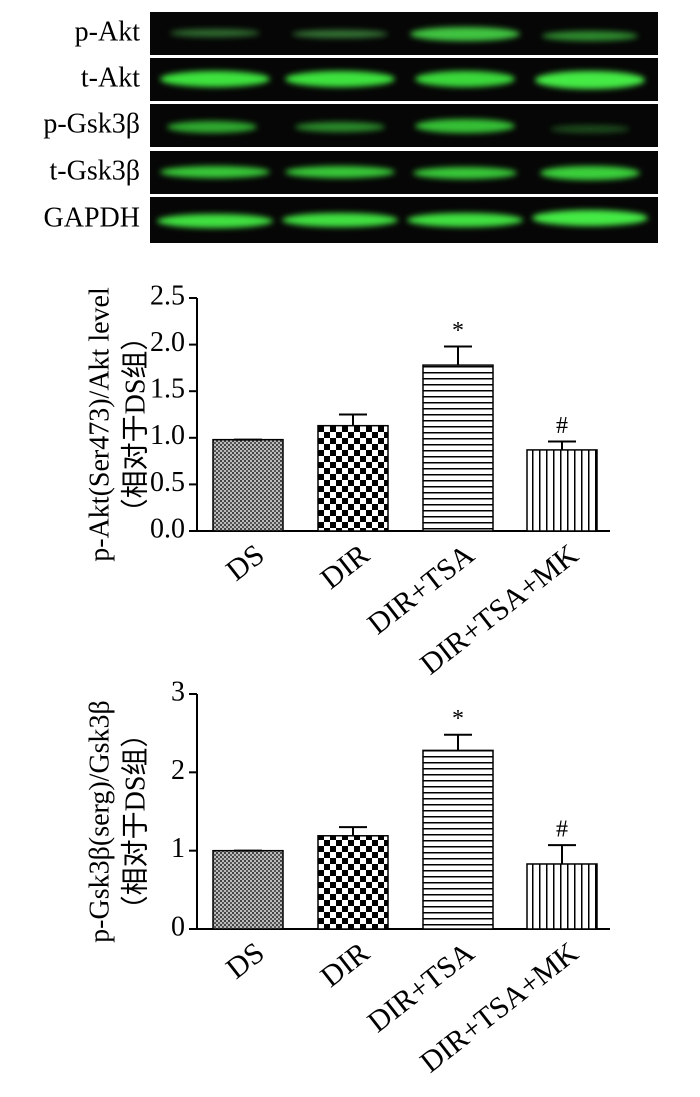  Describe the element at coordinates (99, 424) in the screenshot. I see `y-axis-label: p-Akt(Ser473)/Akt level` at that location.